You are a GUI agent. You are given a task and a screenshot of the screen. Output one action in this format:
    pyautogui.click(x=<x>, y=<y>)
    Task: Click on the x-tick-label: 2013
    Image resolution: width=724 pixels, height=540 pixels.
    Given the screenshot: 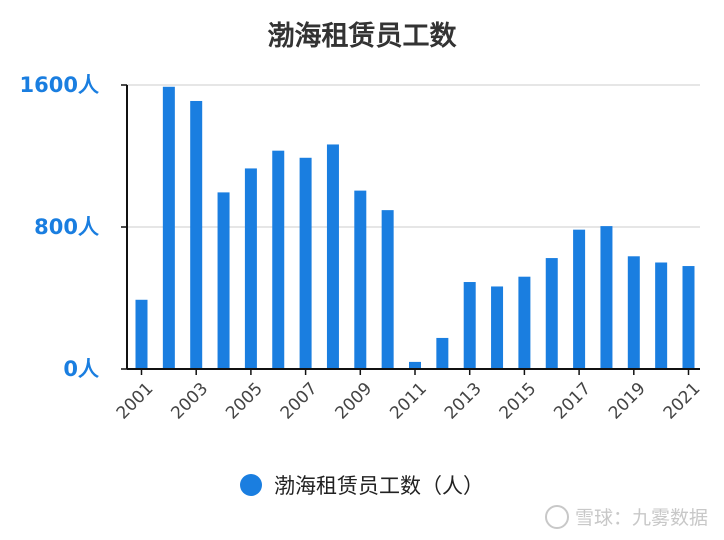 What is the action you would take?
    pyautogui.click(x=463, y=401)
    